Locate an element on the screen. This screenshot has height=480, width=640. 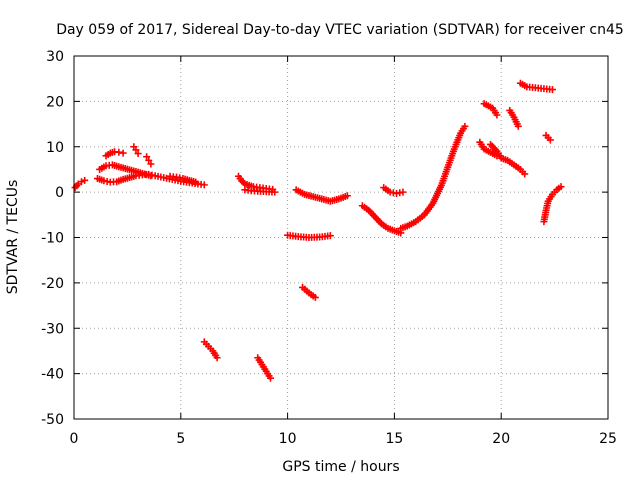
y-axis-label: SDTVAR / TECUs is located at coordinates (13, 237).